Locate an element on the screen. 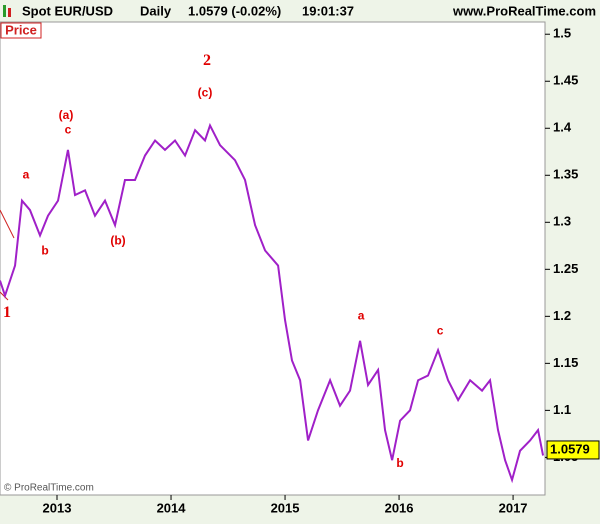  y-tick-label: 1.15 is located at coordinates (565, 362).